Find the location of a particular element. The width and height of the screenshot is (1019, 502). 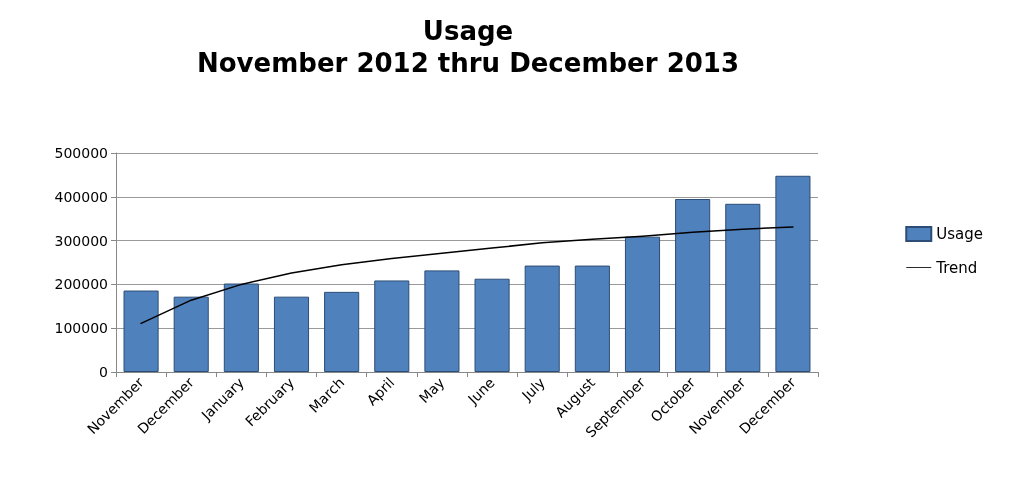

legend-label: Usage is located at coordinates (960, 234).